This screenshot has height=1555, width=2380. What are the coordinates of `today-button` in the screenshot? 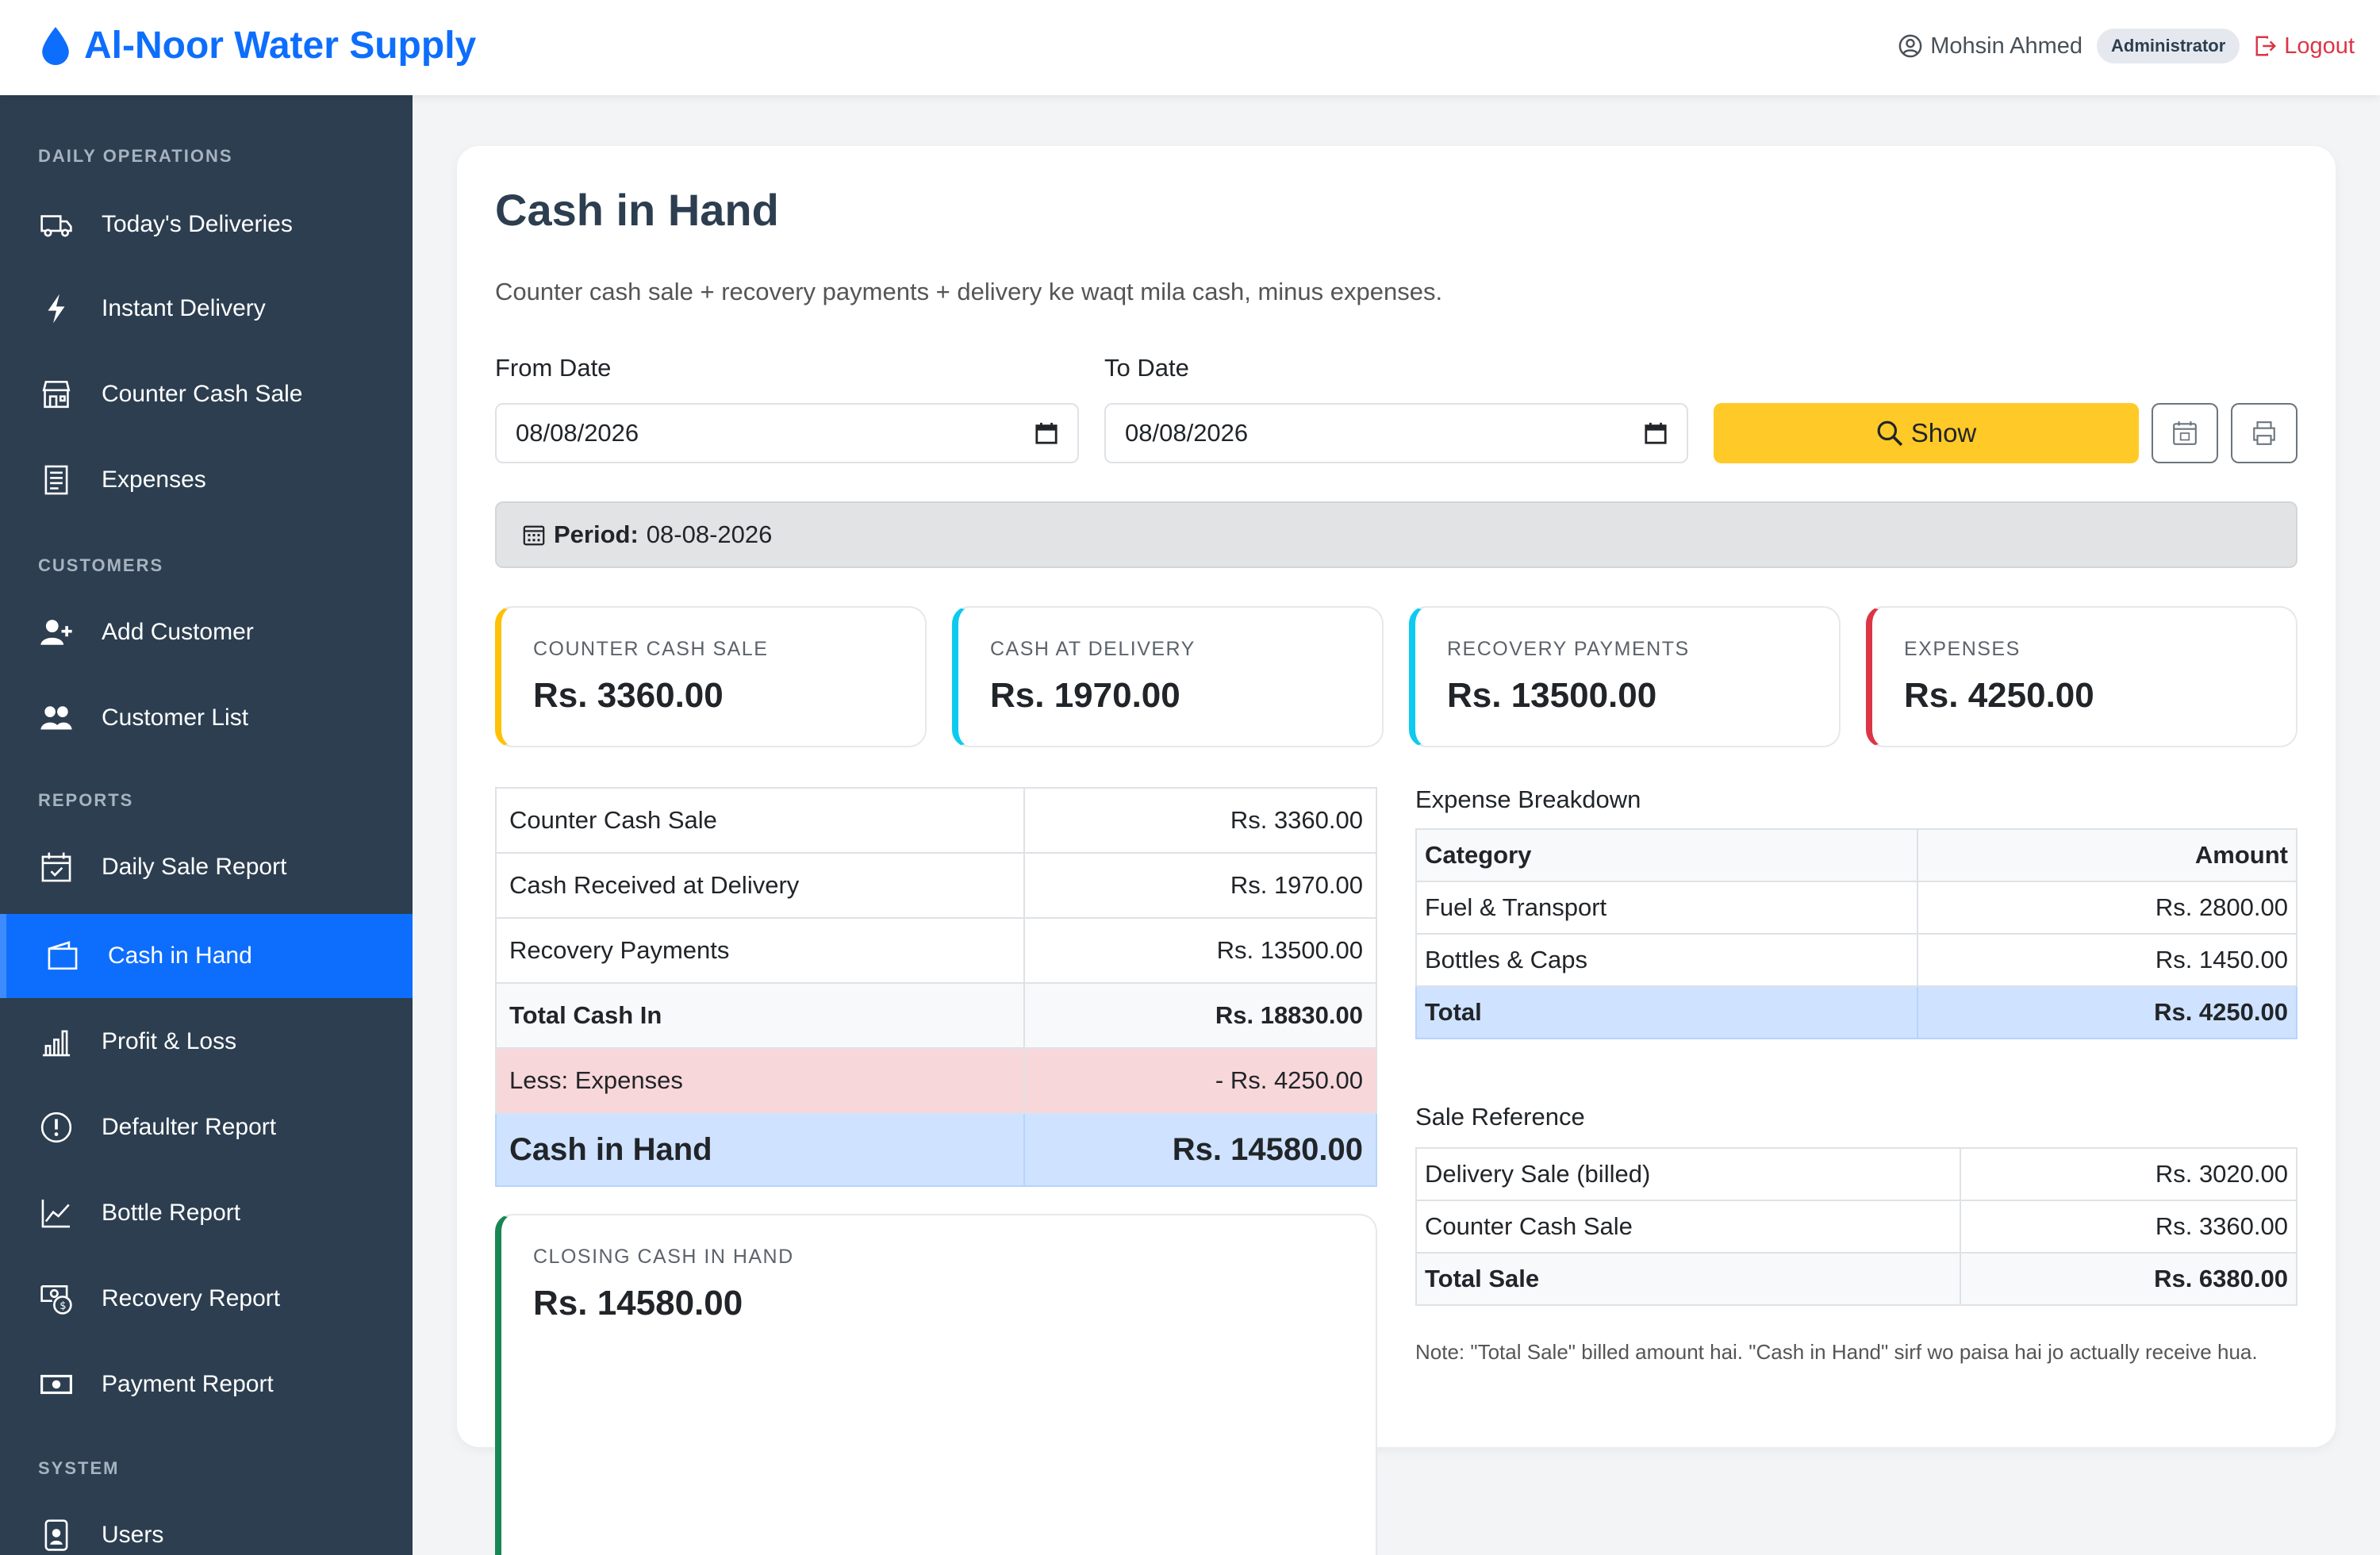 It's located at (2185, 433).